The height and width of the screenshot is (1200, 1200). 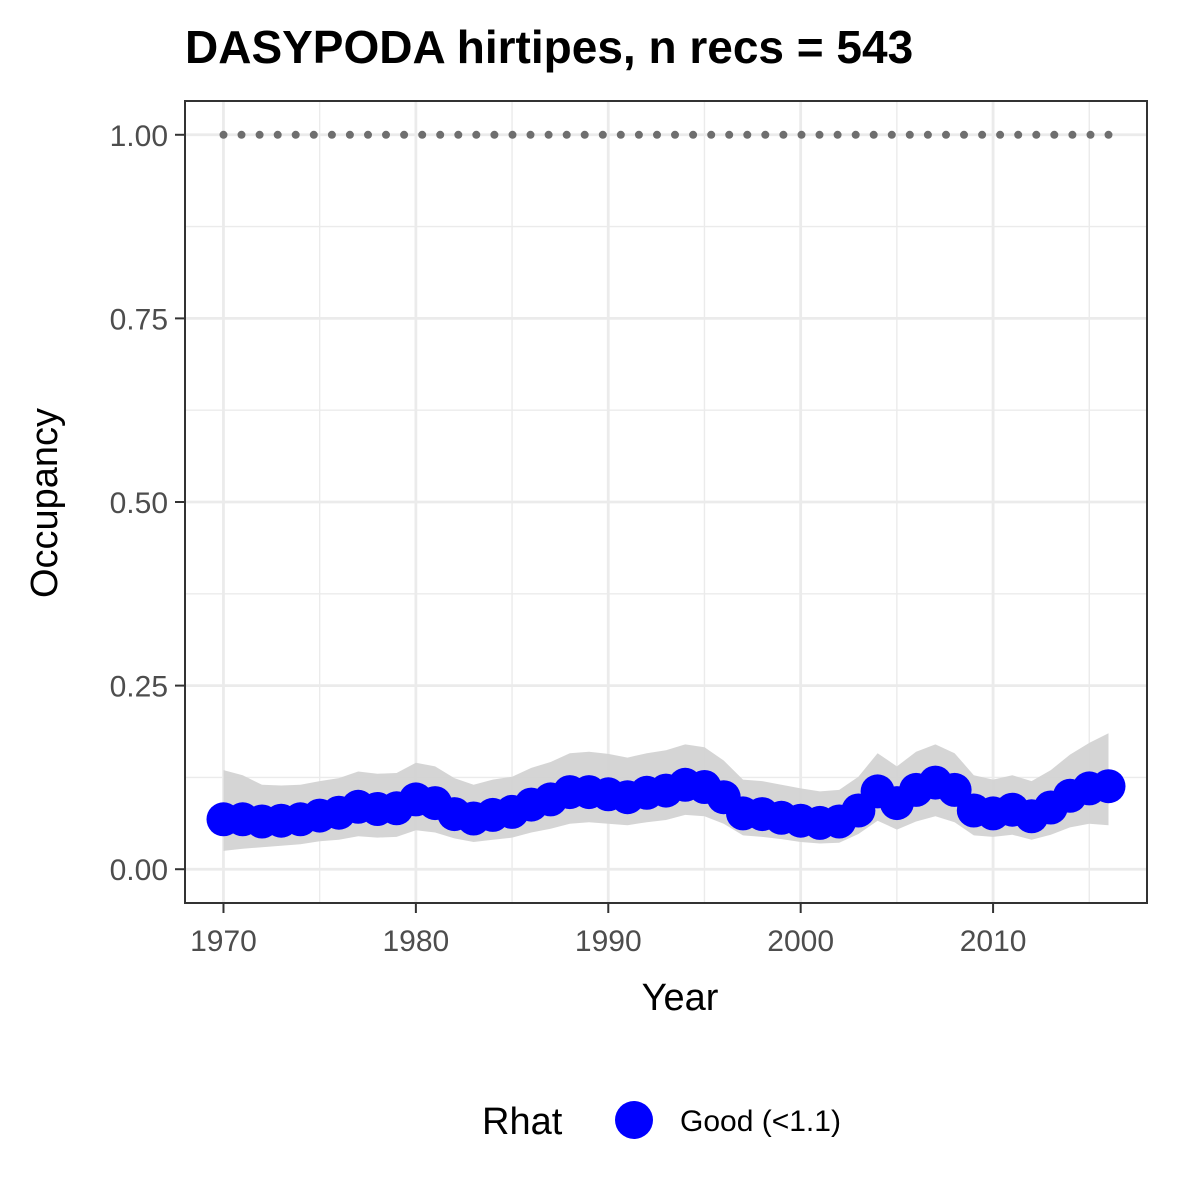 What do you see at coordinates (634, 1120) in the screenshot?
I see `legend-key-good` at bounding box center [634, 1120].